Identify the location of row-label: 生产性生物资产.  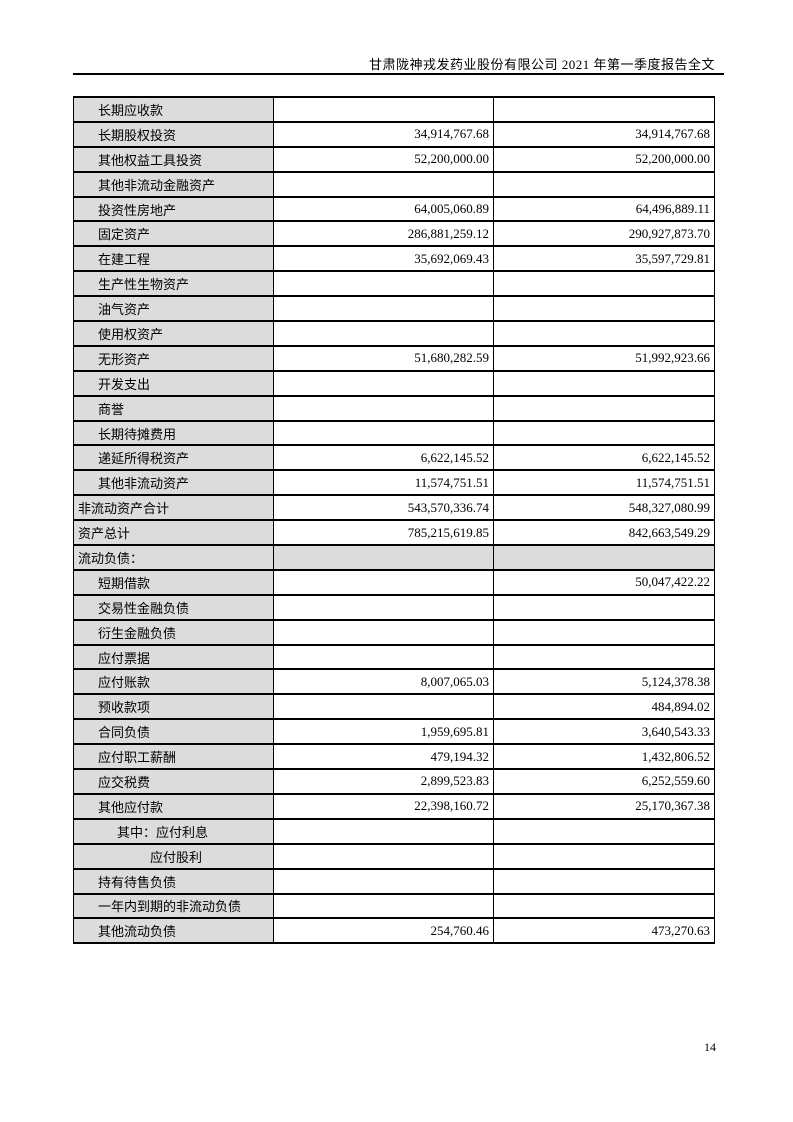
(173, 284).